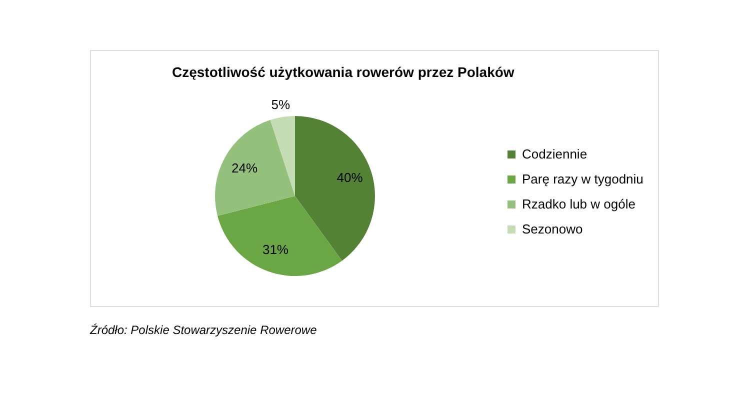  I want to click on legend-label: Codziennie, so click(555, 154).